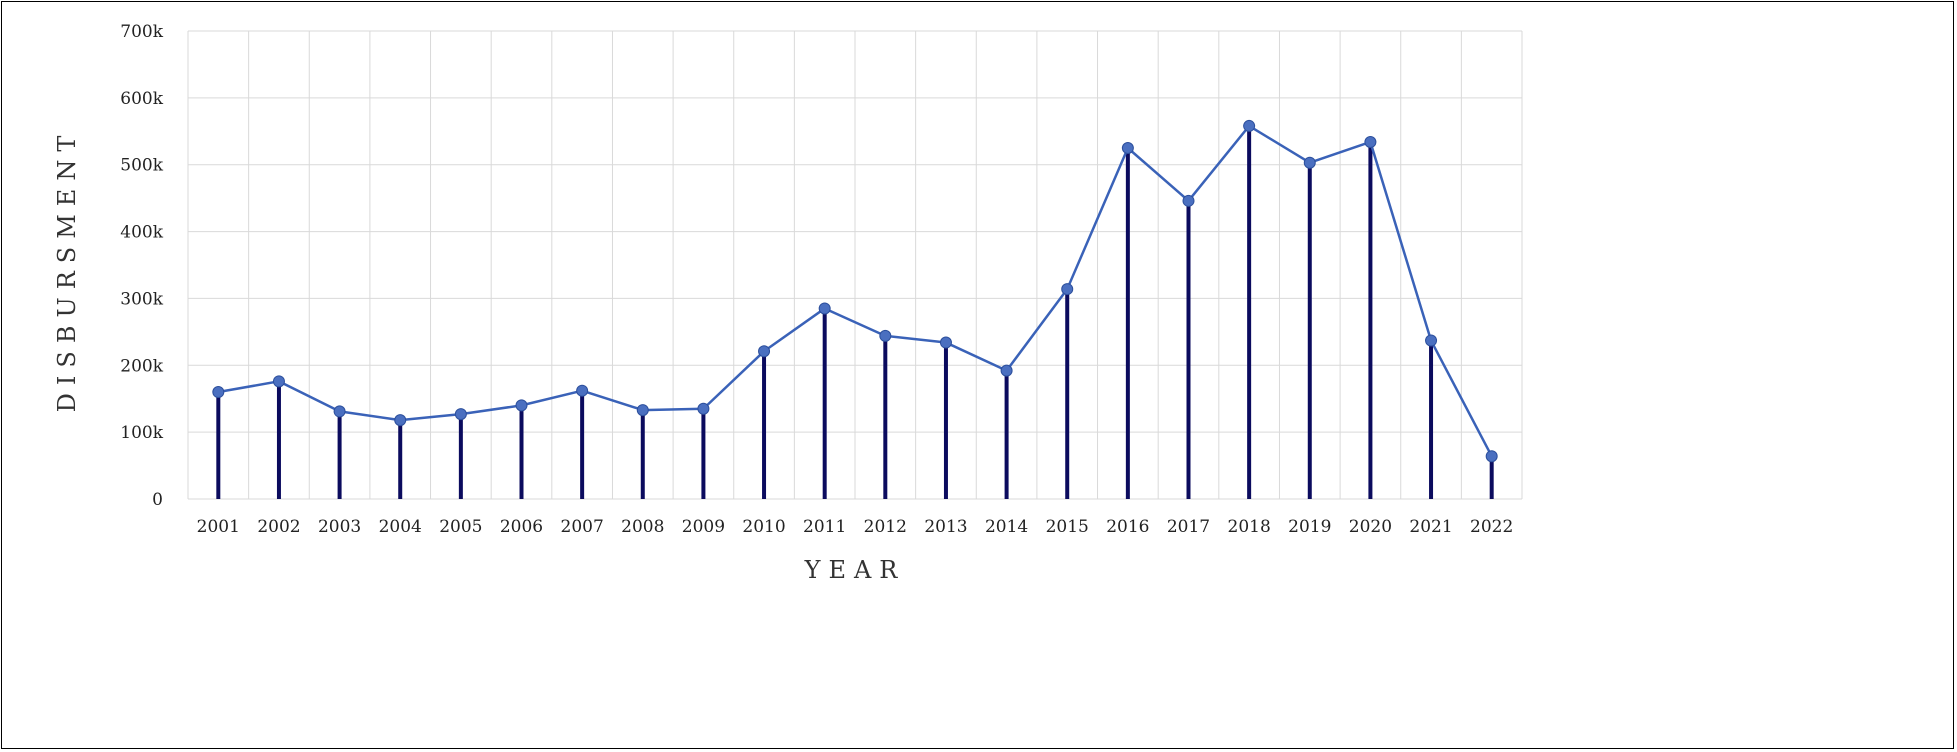  I want to click on y-tick-label: 300k, so click(141, 299).